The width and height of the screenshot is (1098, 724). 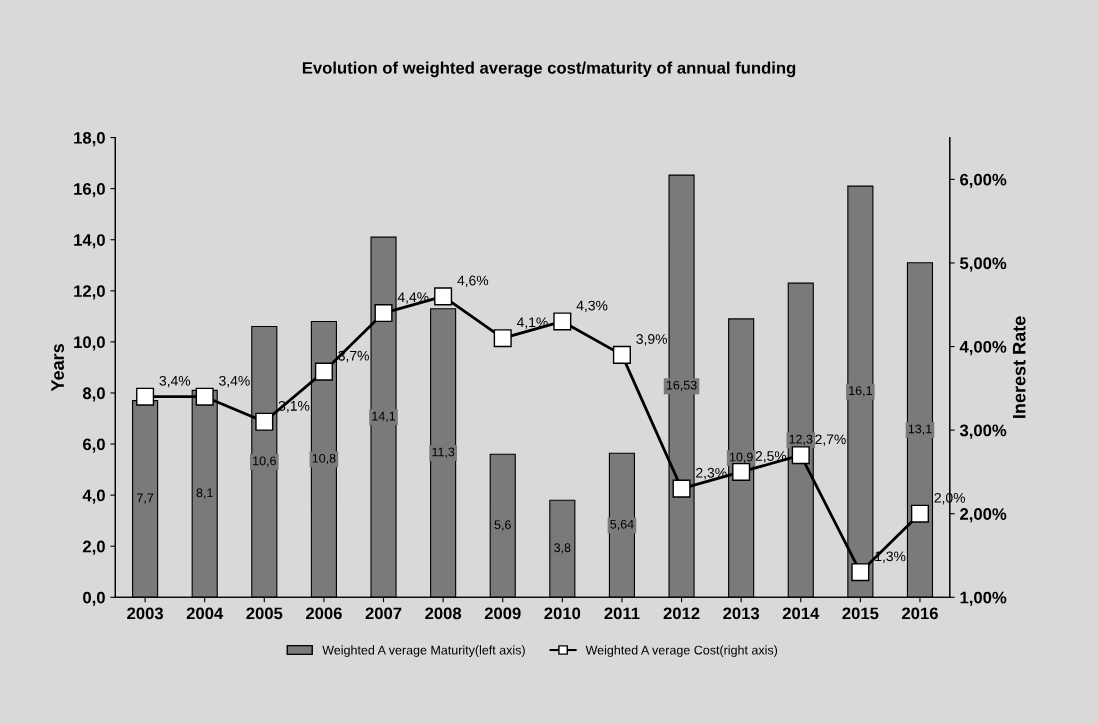 What do you see at coordinates (502, 613) in the screenshot?
I see `x-tick-label: 2009` at bounding box center [502, 613].